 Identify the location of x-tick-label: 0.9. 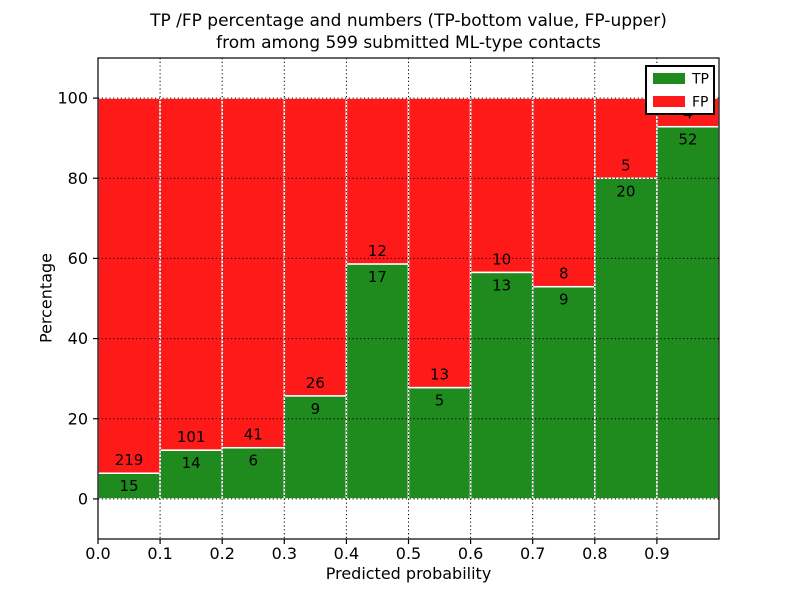
(656, 553).